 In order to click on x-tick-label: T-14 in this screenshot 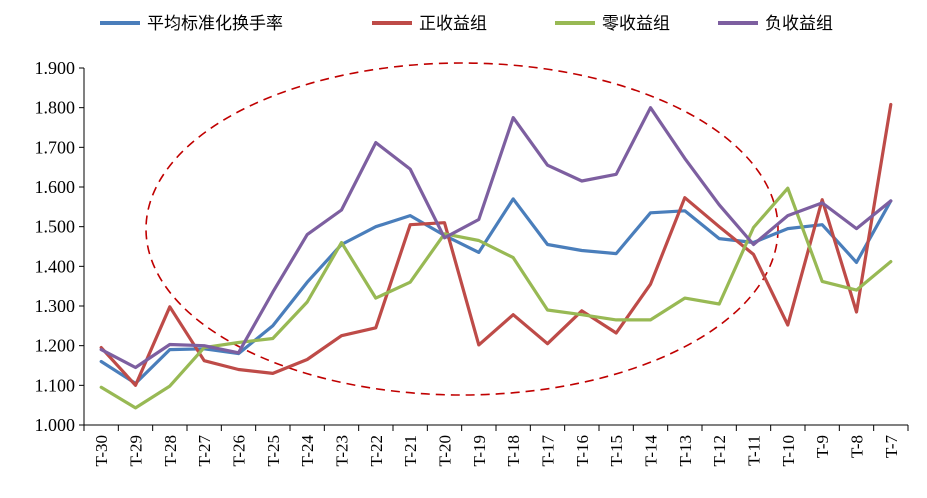, I will do `click(651, 451)`.